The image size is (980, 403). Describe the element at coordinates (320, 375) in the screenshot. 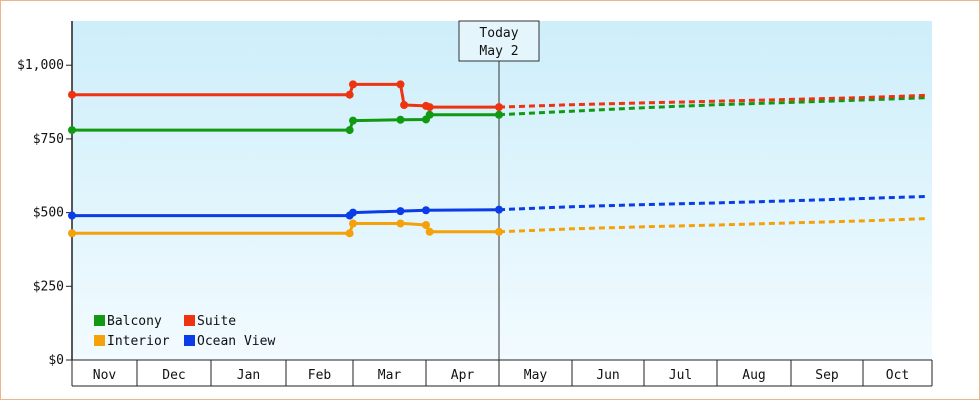

I see `x-tick-label: Feb` at that location.